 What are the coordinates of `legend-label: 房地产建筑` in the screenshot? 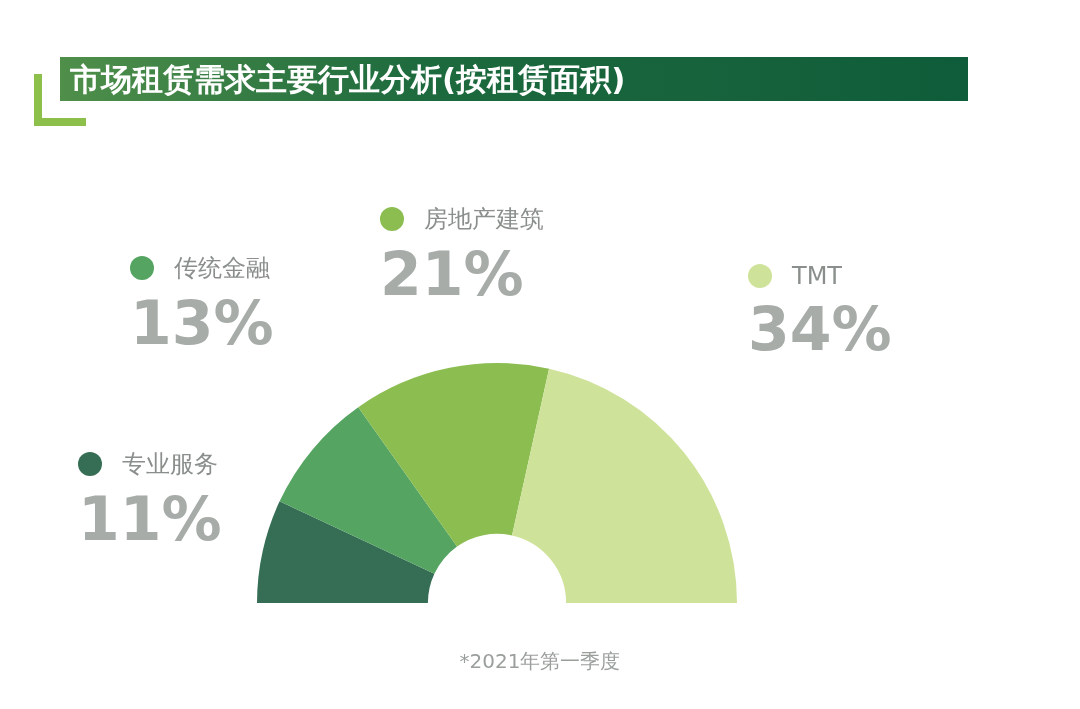 It's located at (483, 219).